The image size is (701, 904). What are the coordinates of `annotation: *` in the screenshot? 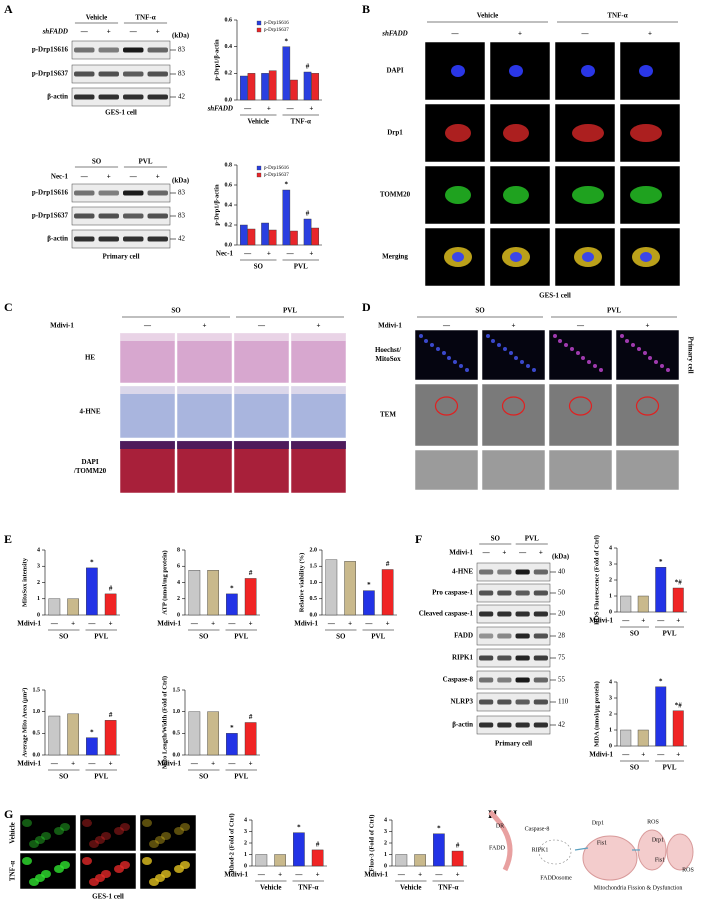 It's located at (92, 732).